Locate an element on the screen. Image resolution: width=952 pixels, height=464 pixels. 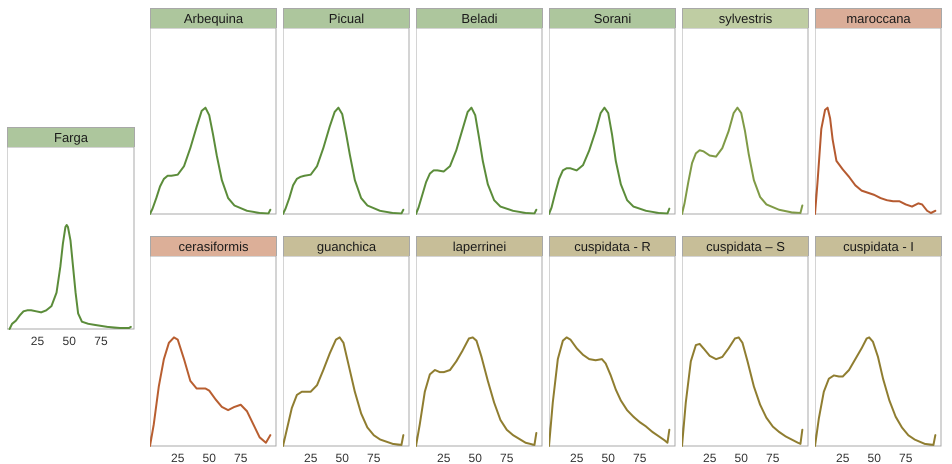
chart-title: Beladi is located at coordinates (479, 18).